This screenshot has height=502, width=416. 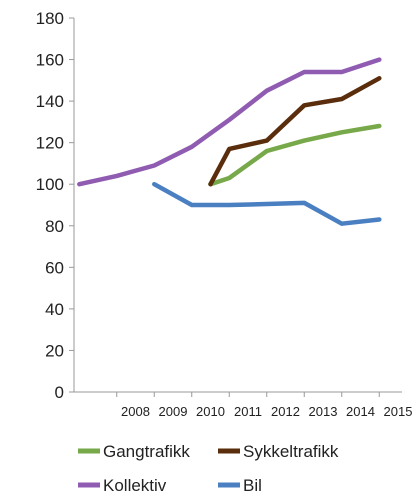 I want to click on y-tick-label: 160, so click(x=50, y=60).